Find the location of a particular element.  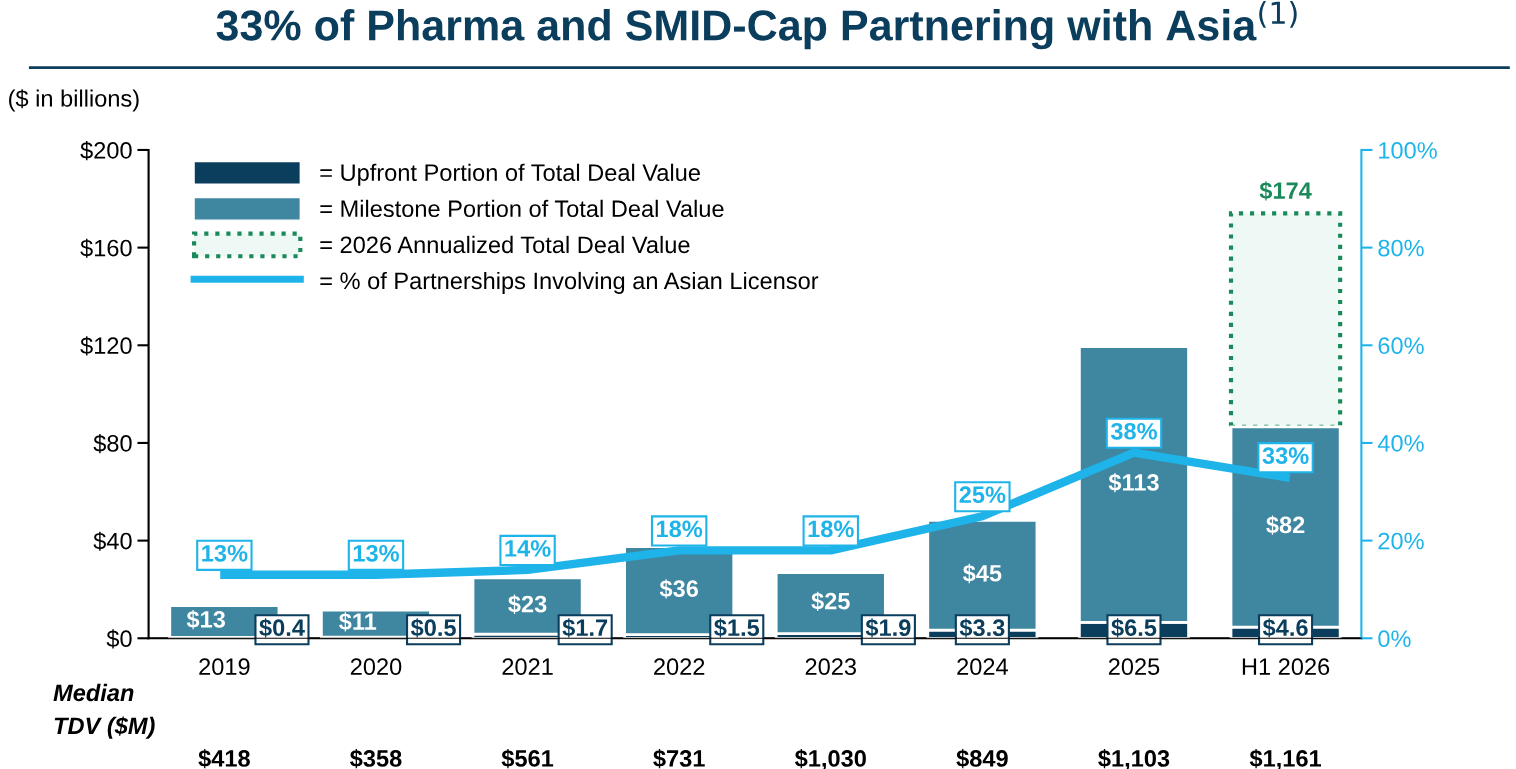

data-label: $25 is located at coordinates (830, 601).